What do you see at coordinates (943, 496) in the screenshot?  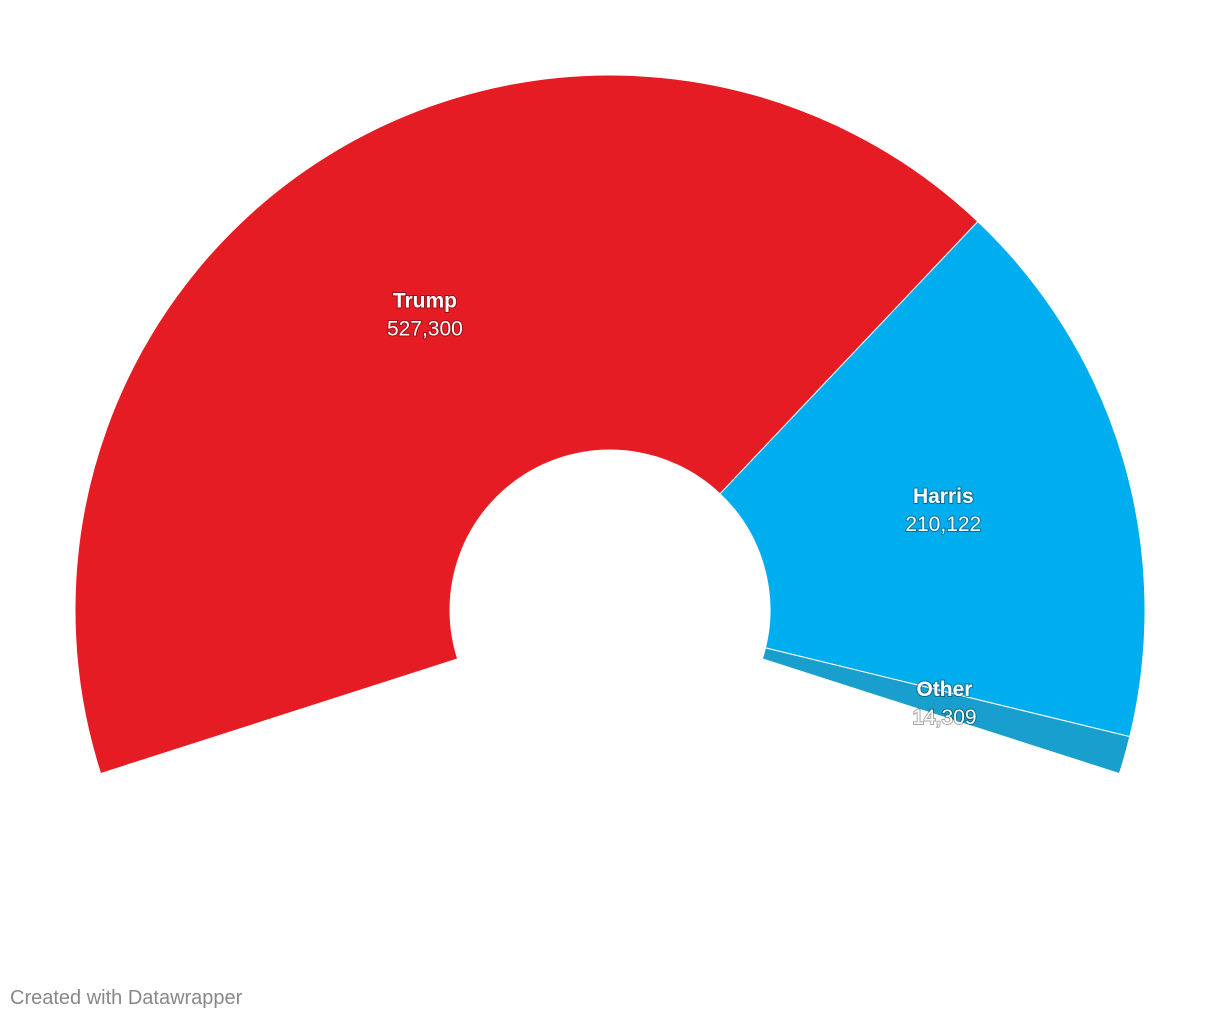 I see `category-label: Harris` at bounding box center [943, 496].